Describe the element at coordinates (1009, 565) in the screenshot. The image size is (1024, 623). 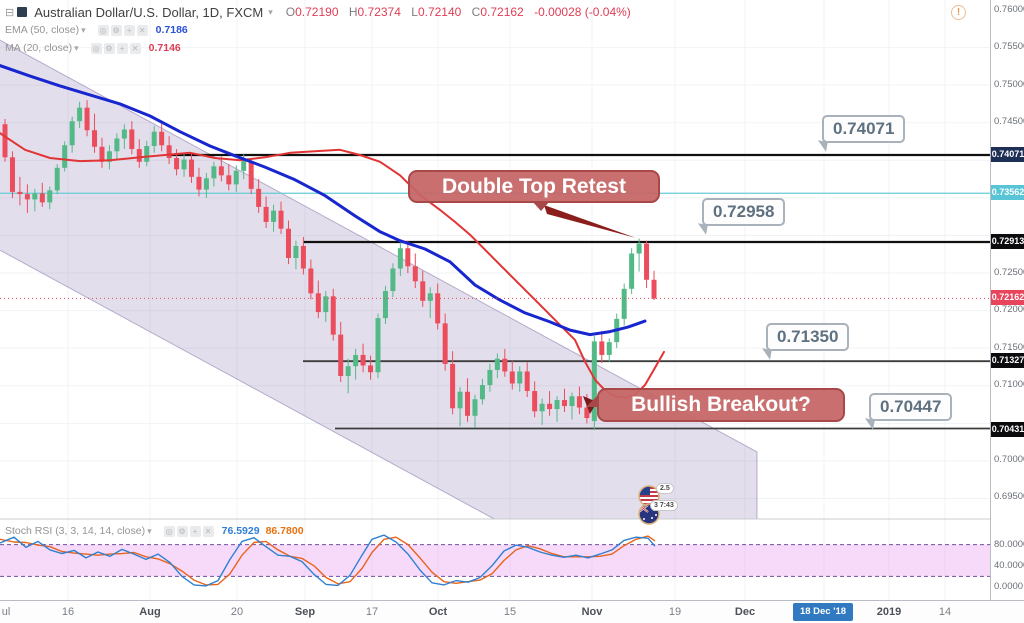
I see `price-tick: 40.0000` at that location.